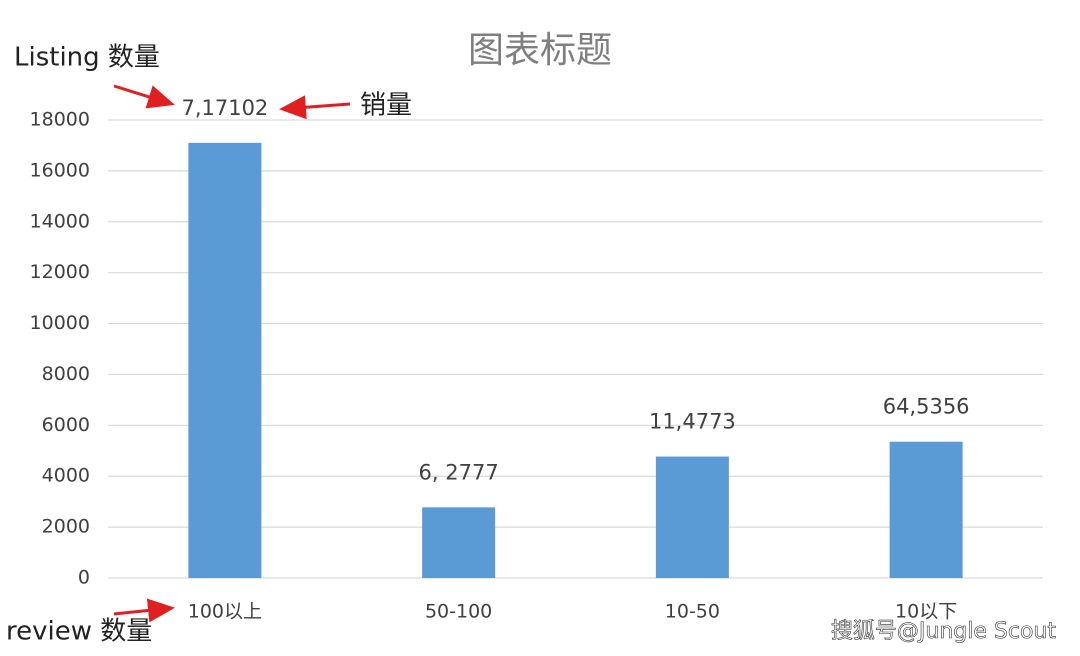 This screenshot has height=656, width=1080. Describe the element at coordinates (459, 472) in the screenshot. I see `data-label: 6, 2777` at that location.